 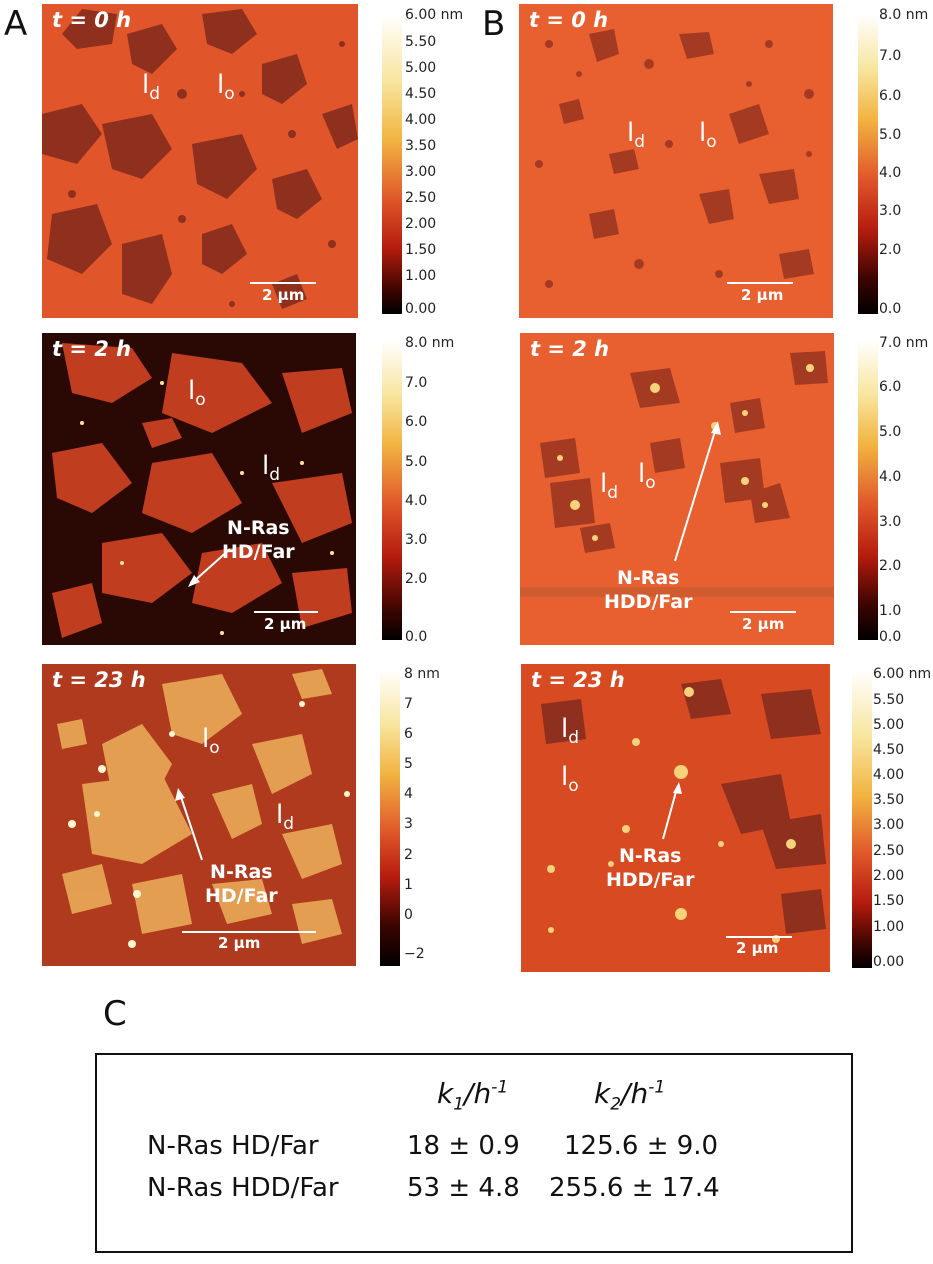 What do you see at coordinates (115, 1014) in the screenshot?
I see `panel-label-c: C` at bounding box center [115, 1014].